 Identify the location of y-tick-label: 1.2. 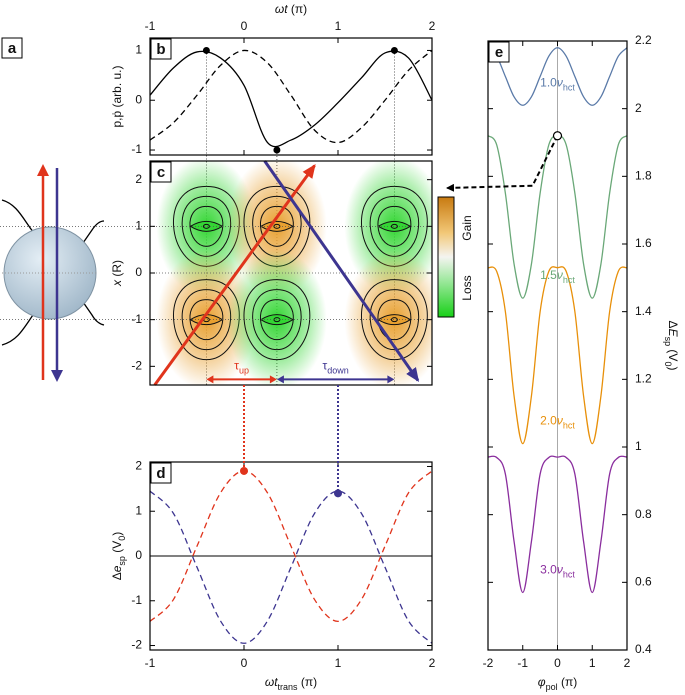
(643, 379).